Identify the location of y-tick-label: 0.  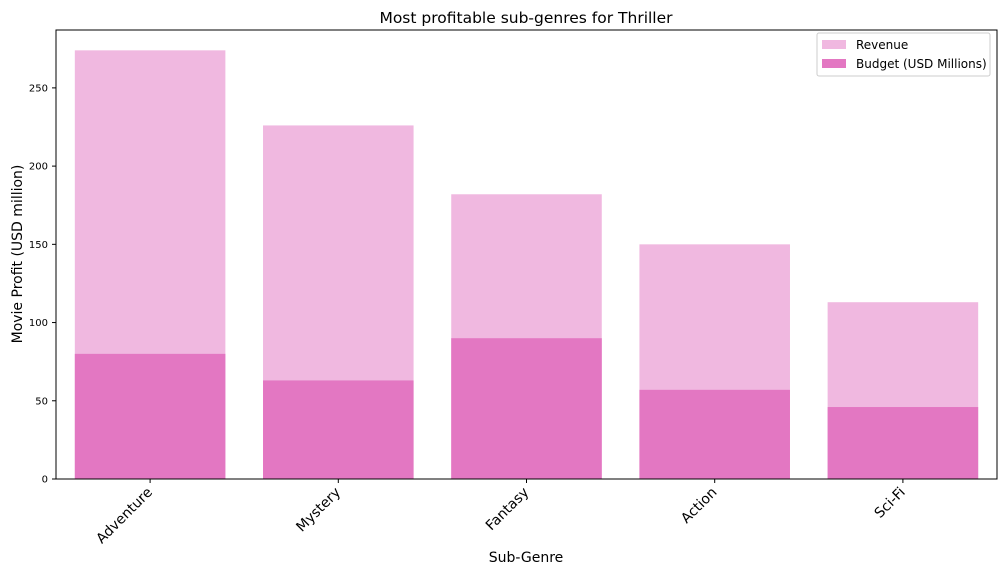
(45, 480).